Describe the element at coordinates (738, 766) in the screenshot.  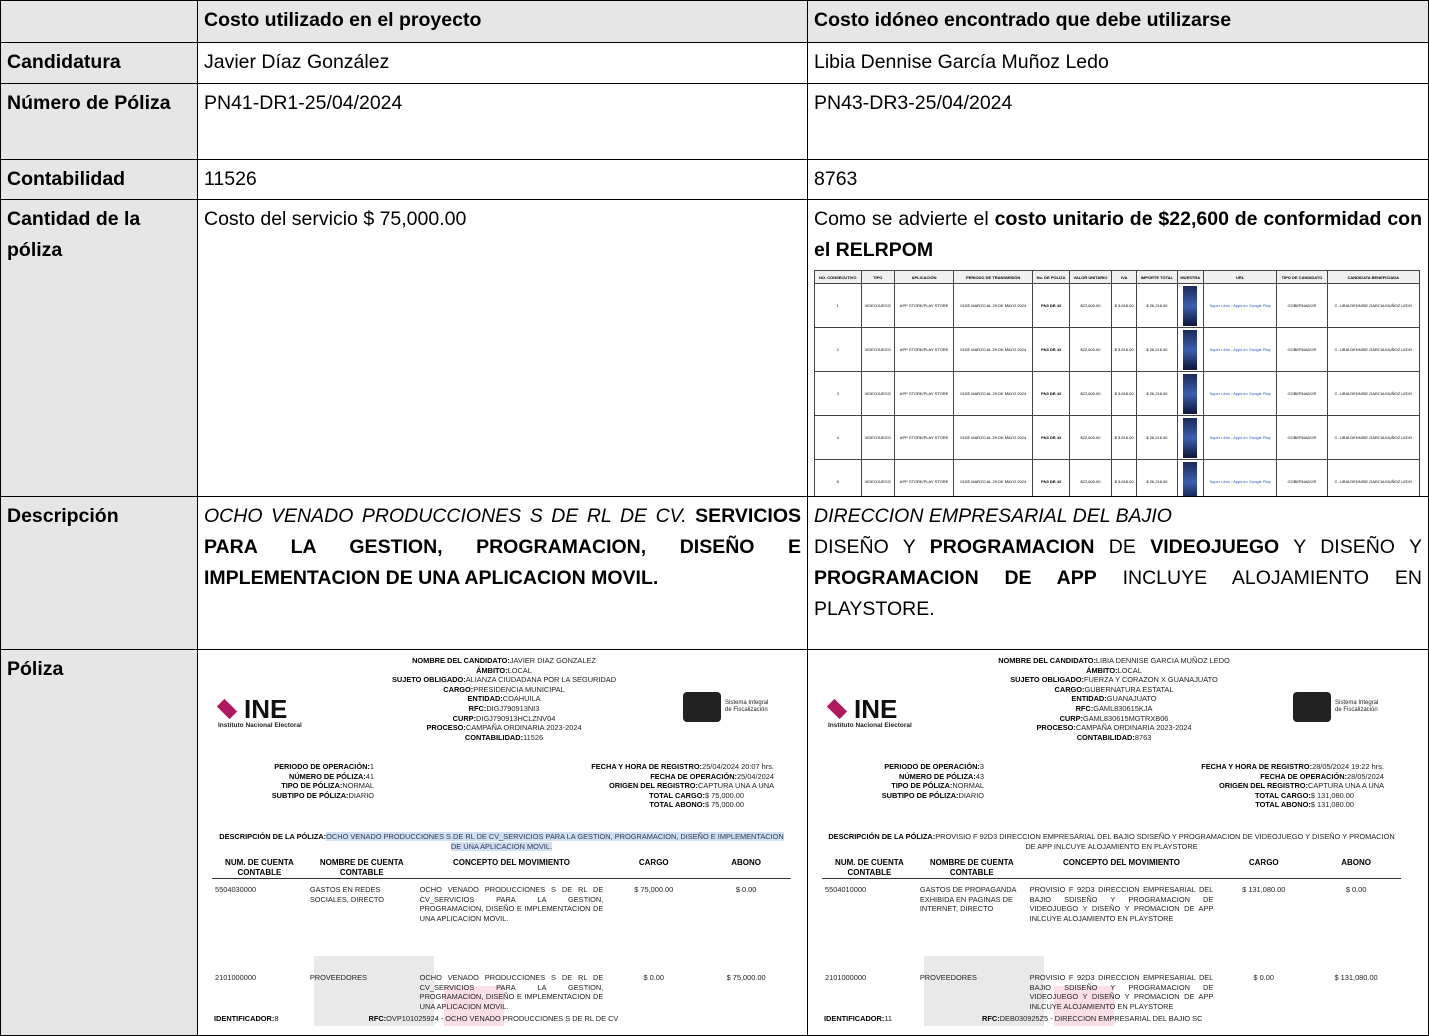
I see `poliza-field-value: 25/04/2024 20:07 hrs.` at that location.